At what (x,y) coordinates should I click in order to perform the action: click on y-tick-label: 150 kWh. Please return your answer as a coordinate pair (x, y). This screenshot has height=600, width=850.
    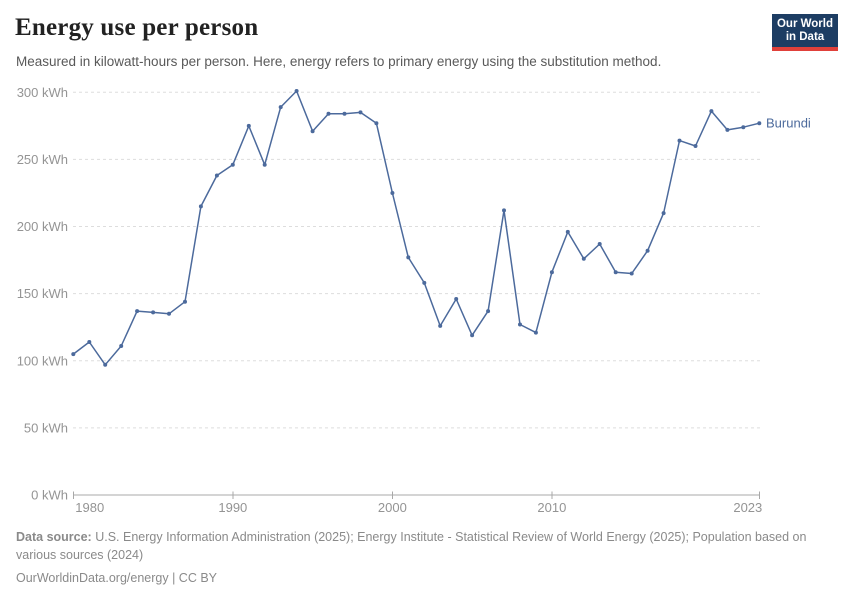
    Looking at the image, I should click on (42, 293).